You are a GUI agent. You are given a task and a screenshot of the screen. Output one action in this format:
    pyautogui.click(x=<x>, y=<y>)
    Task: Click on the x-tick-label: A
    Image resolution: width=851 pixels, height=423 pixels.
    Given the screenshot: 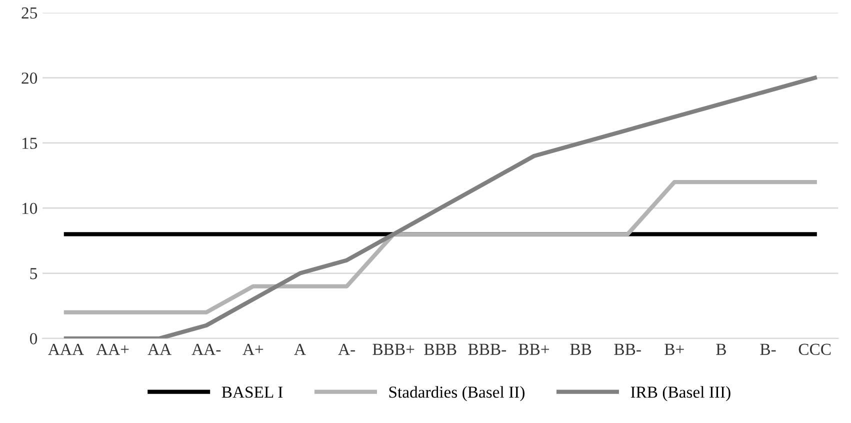 What is the action you would take?
    pyautogui.click(x=300, y=349)
    